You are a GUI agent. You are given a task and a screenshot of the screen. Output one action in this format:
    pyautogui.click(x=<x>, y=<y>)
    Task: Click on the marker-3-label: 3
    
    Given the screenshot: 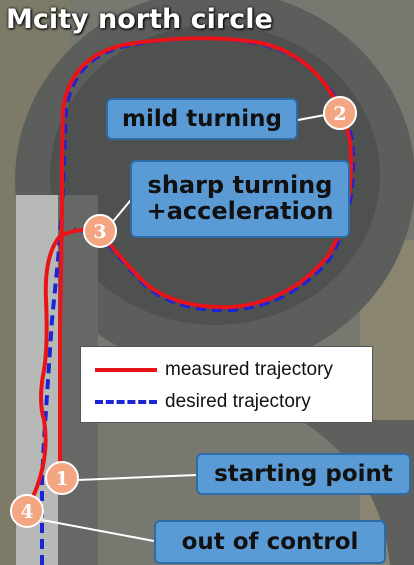 What is the action you would take?
    pyautogui.click(x=99, y=232)
    